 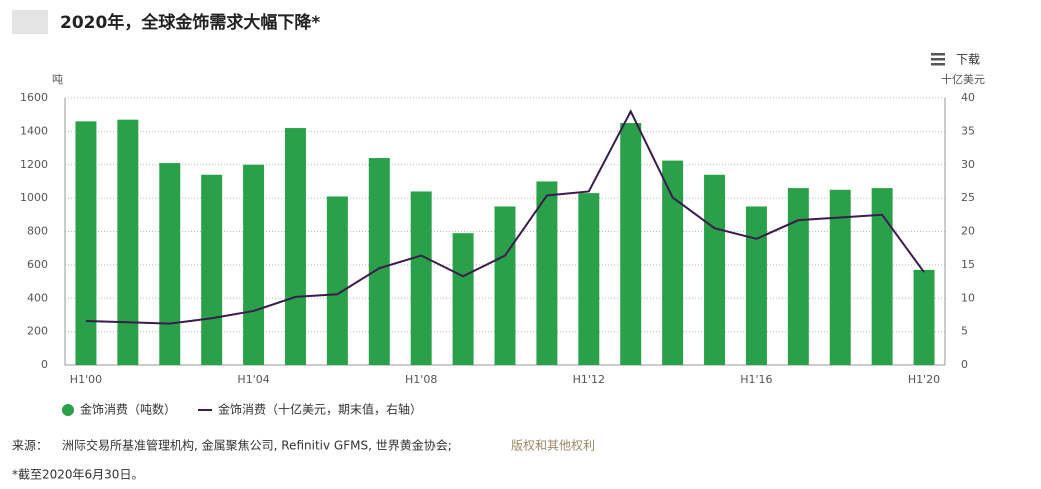 I want to click on x-tick-label: H1'08, so click(x=421, y=379).